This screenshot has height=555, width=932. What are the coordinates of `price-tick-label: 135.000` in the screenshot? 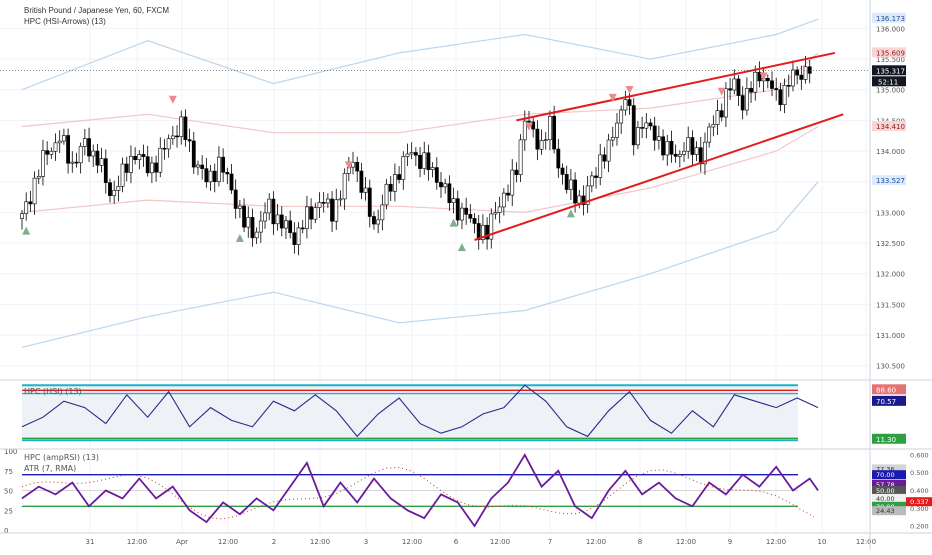 It's located at (890, 91).